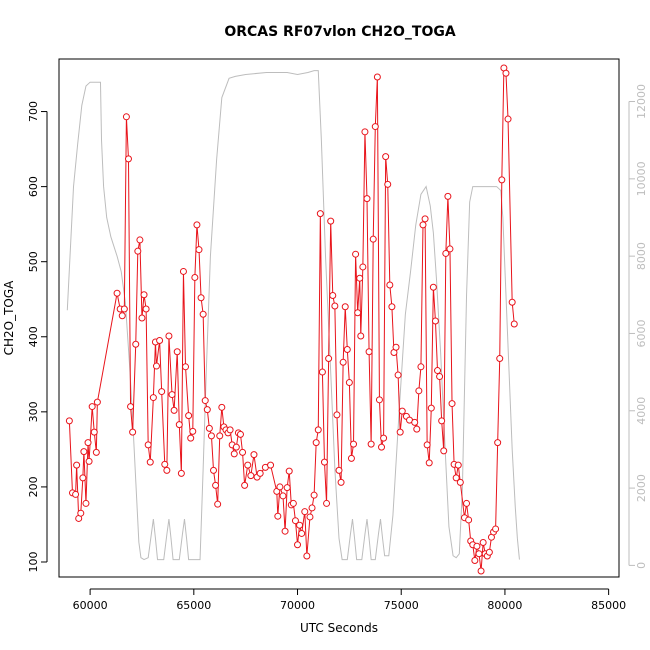 This screenshot has width=650, height=650. Describe the element at coordinates (297, 605) in the screenshot. I see `x-tick-label: 70000` at that location.